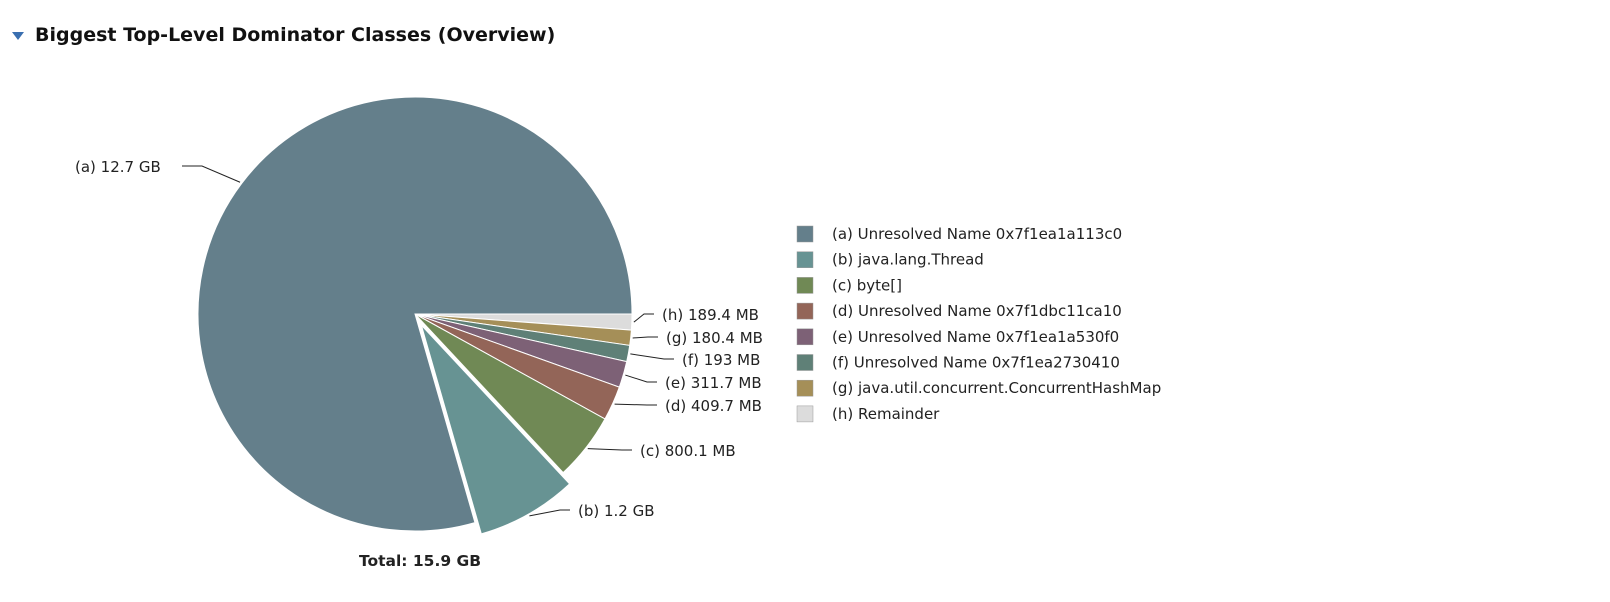  I want to click on slice-label: (b) 1.2 GB, so click(616, 511).